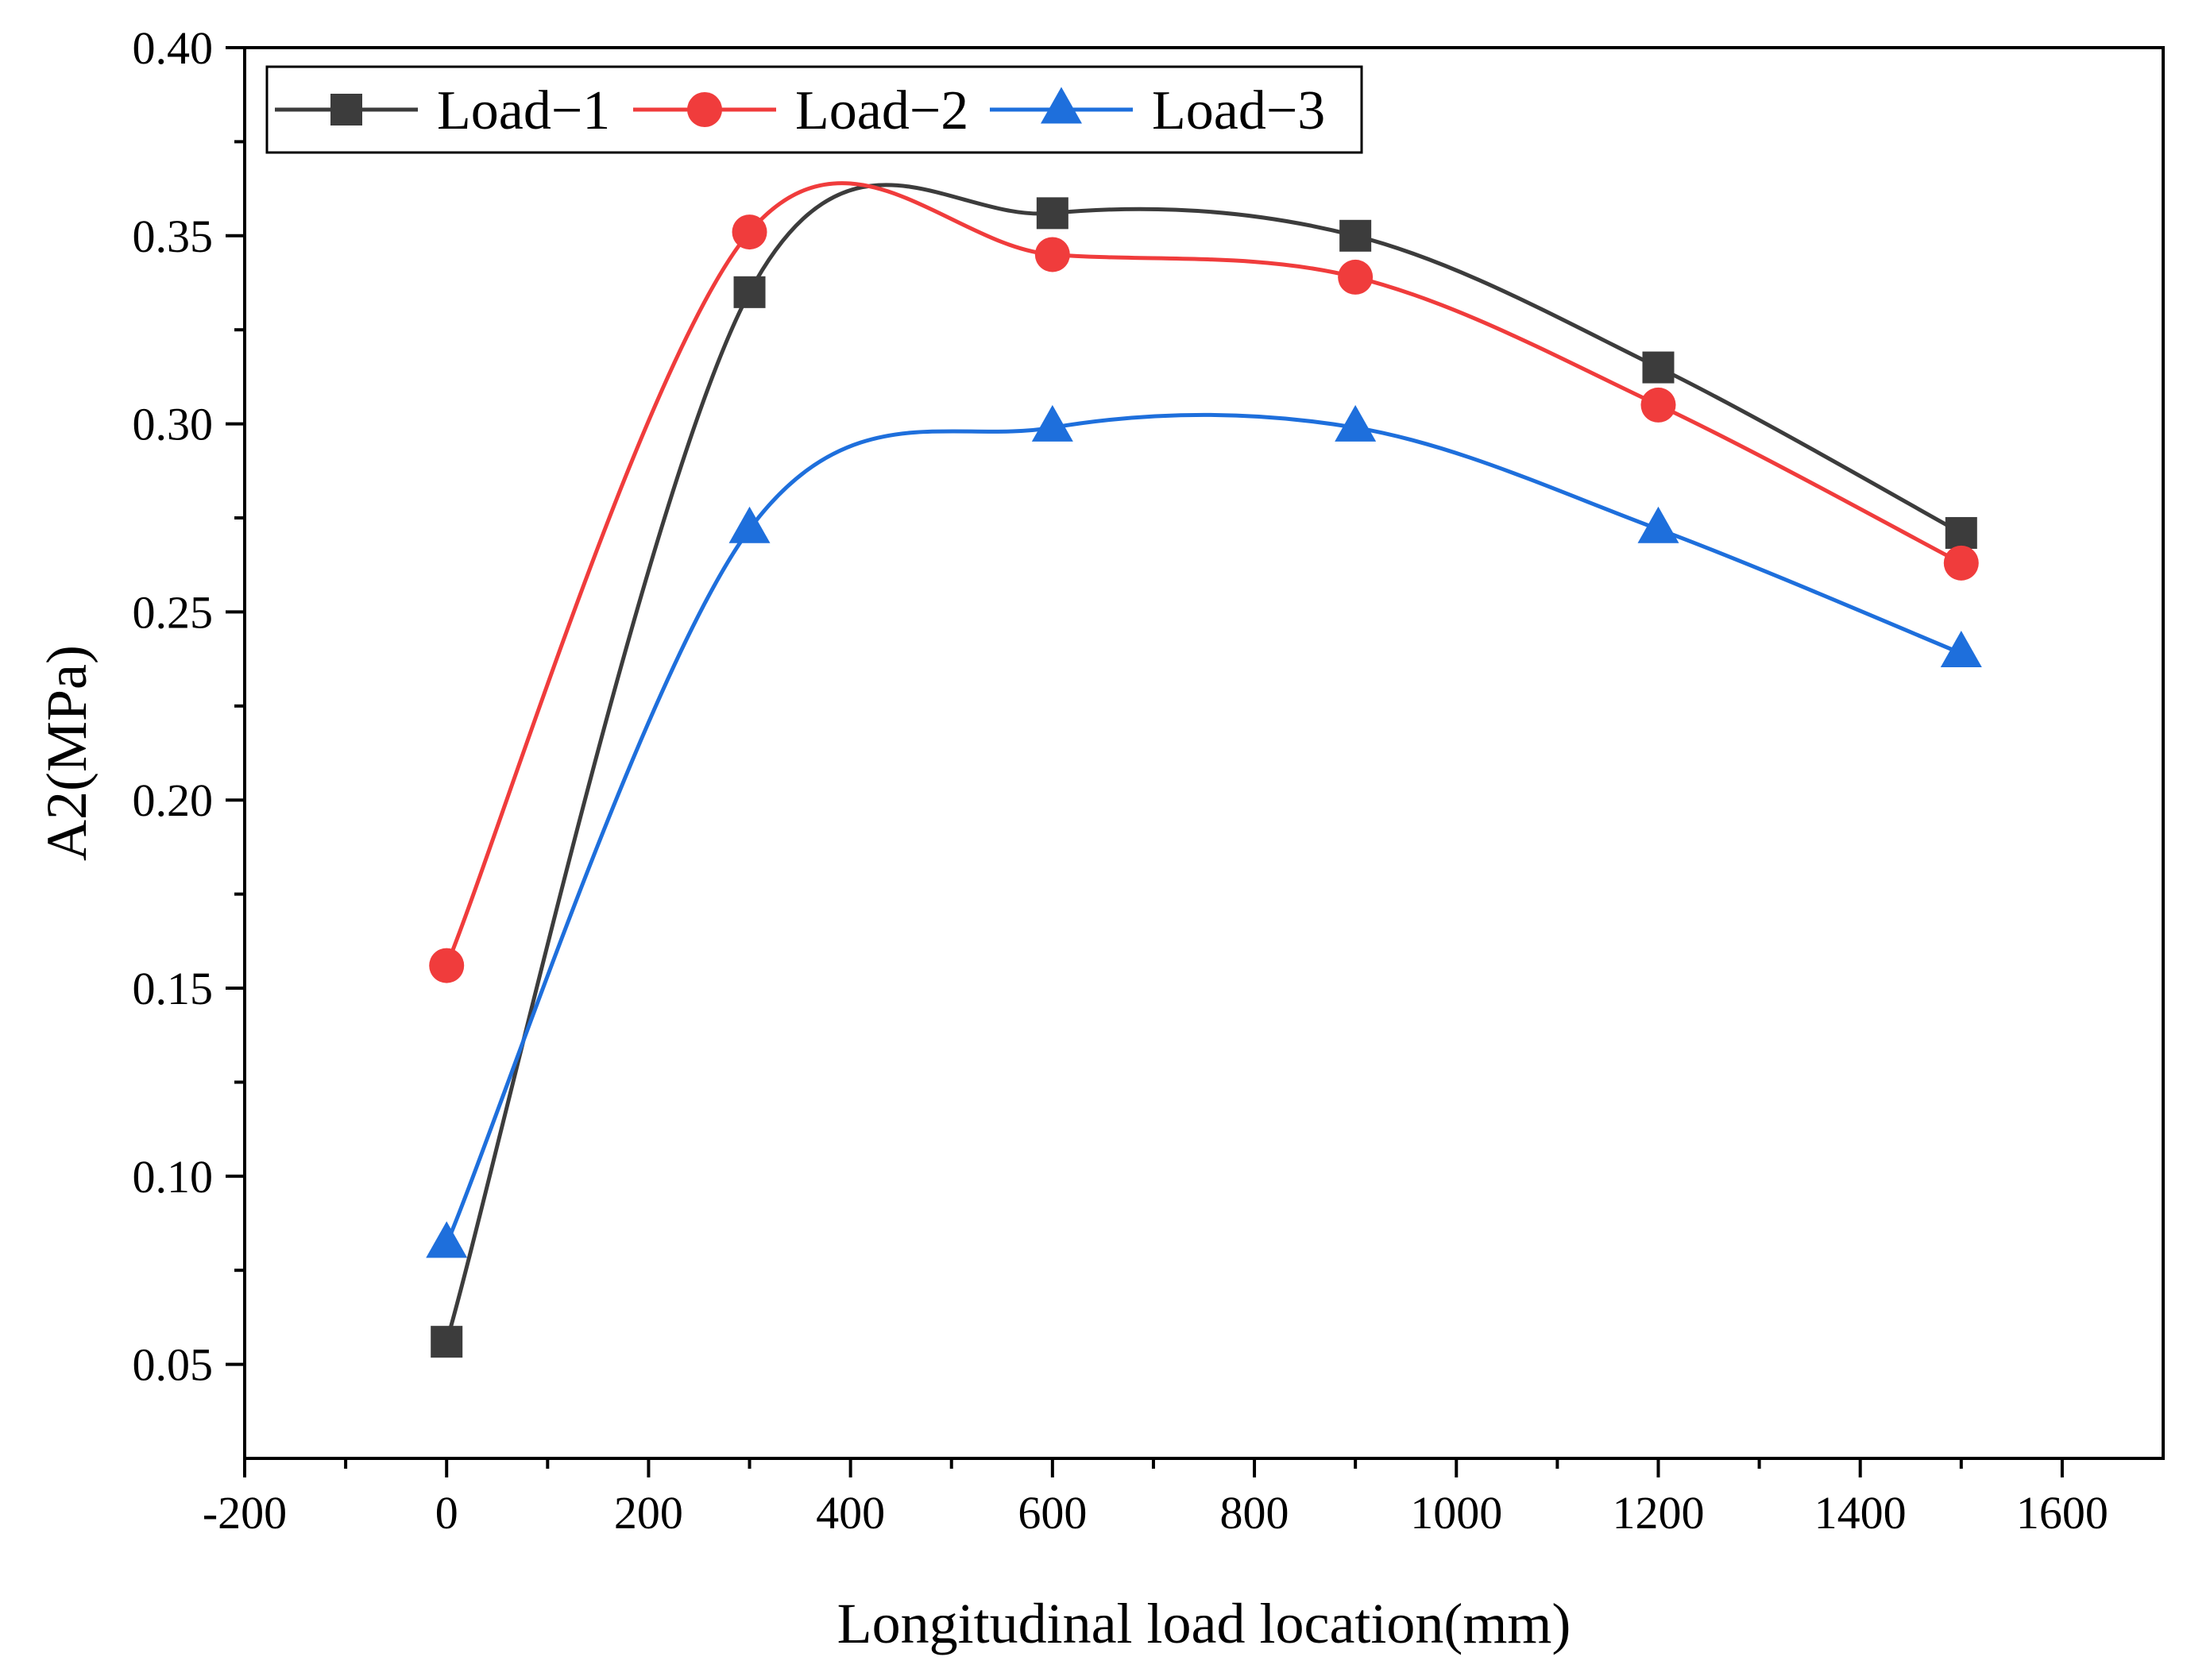 This screenshot has height=1680, width=2187. What do you see at coordinates (245, 1513) in the screenshot?
I see `x-tick-label: -200` at bounding box center [245, 1513].